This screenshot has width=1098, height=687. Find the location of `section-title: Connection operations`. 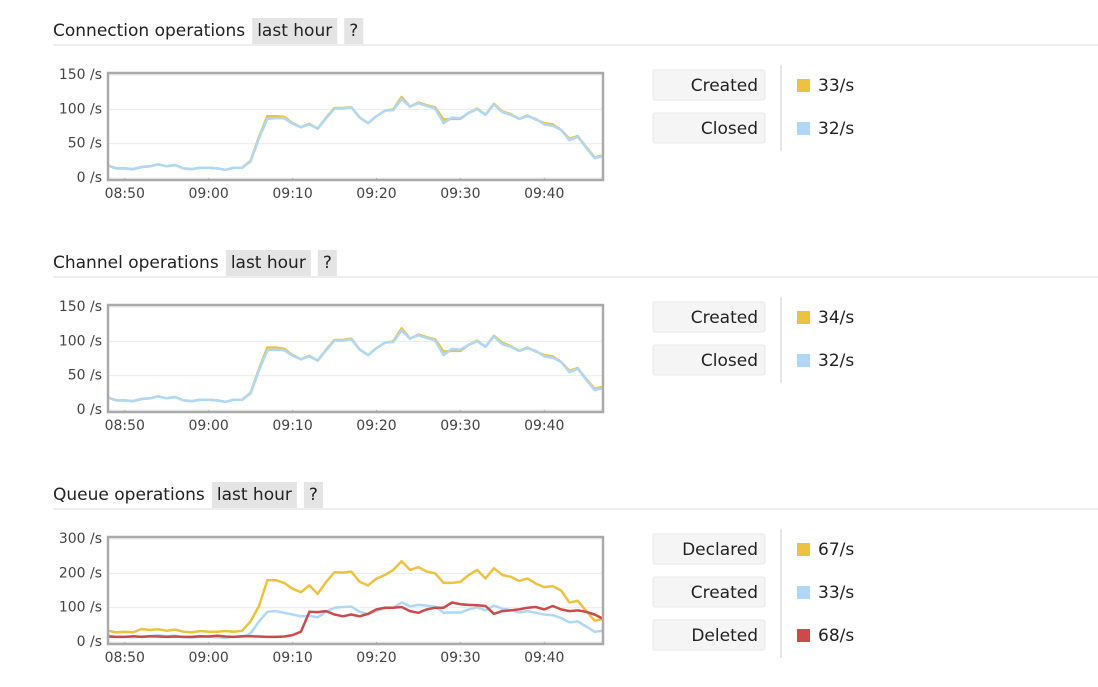

section-title: Connection operations is located at coordinates (149, 31).